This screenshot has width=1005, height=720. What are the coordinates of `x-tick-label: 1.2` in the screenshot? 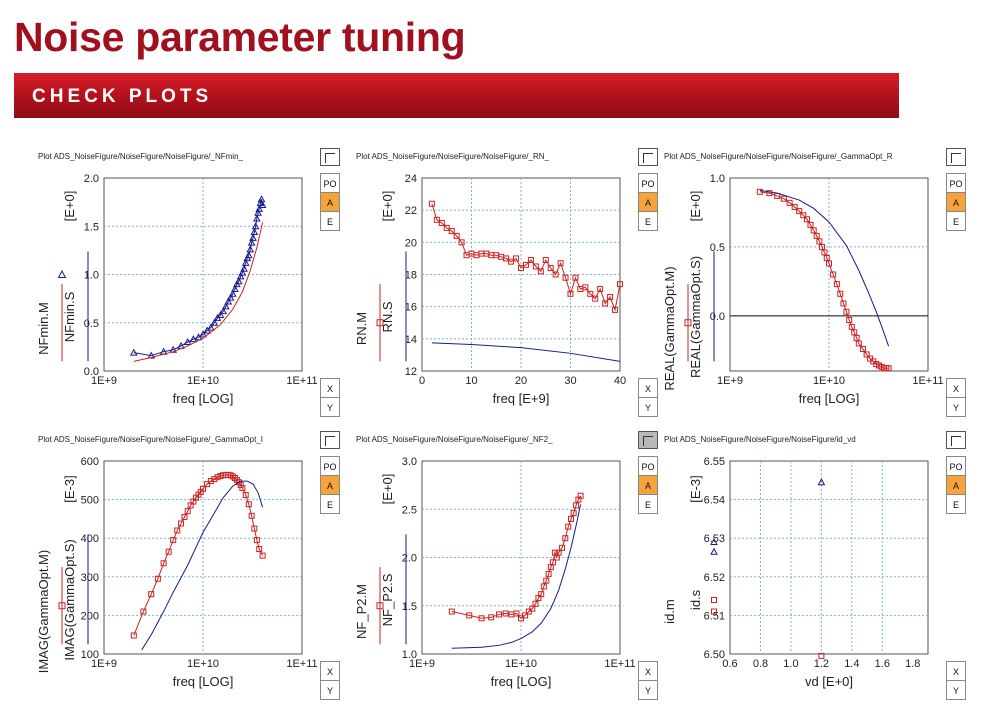 It's located at (821, 664).